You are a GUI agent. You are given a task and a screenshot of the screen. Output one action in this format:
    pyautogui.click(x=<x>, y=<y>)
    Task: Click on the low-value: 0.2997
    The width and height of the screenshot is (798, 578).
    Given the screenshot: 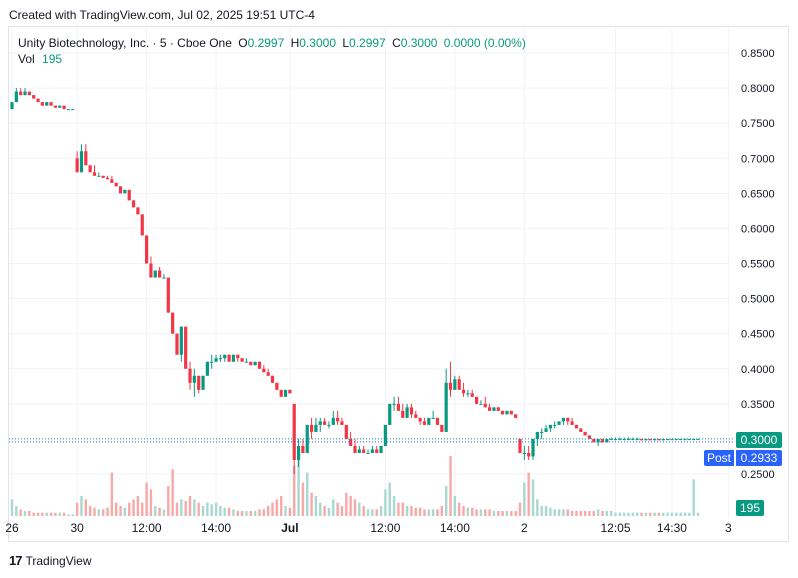 What is the action you would take?
    pyautogui.click(x=367, y=43)
    